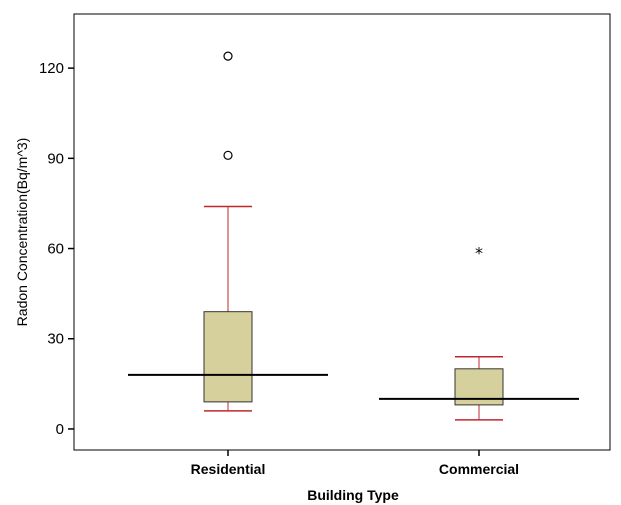  I want to click on iqr-box, so click(228, 357).